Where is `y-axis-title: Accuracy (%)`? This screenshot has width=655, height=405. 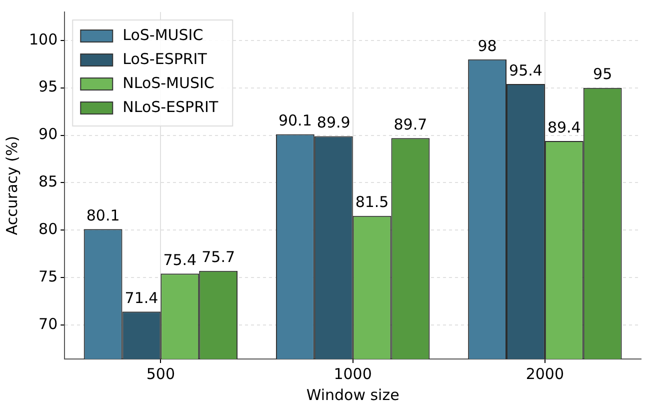
y-axis-title: Accuracy (%) is located at coordinates (11, 186).